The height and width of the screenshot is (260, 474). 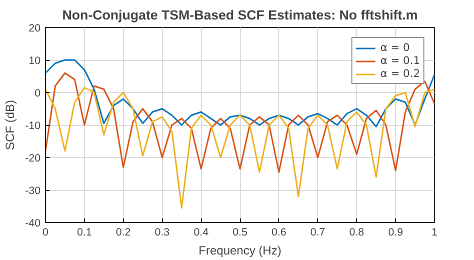 What do you see at coordinates (33, 126) in the screenshot?
I see `y-tick-label: -10` at bounding box center [33, 126].